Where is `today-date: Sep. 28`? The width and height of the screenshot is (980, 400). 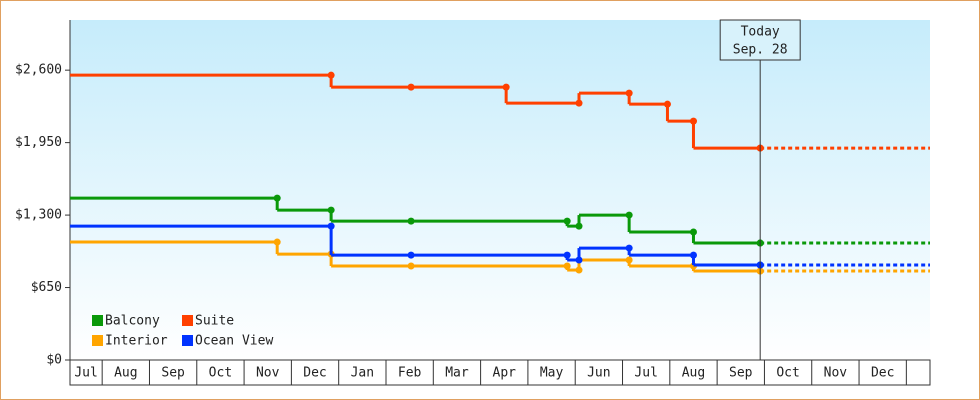 today-date: Sep. 28 is located at coordinates (760, 50).